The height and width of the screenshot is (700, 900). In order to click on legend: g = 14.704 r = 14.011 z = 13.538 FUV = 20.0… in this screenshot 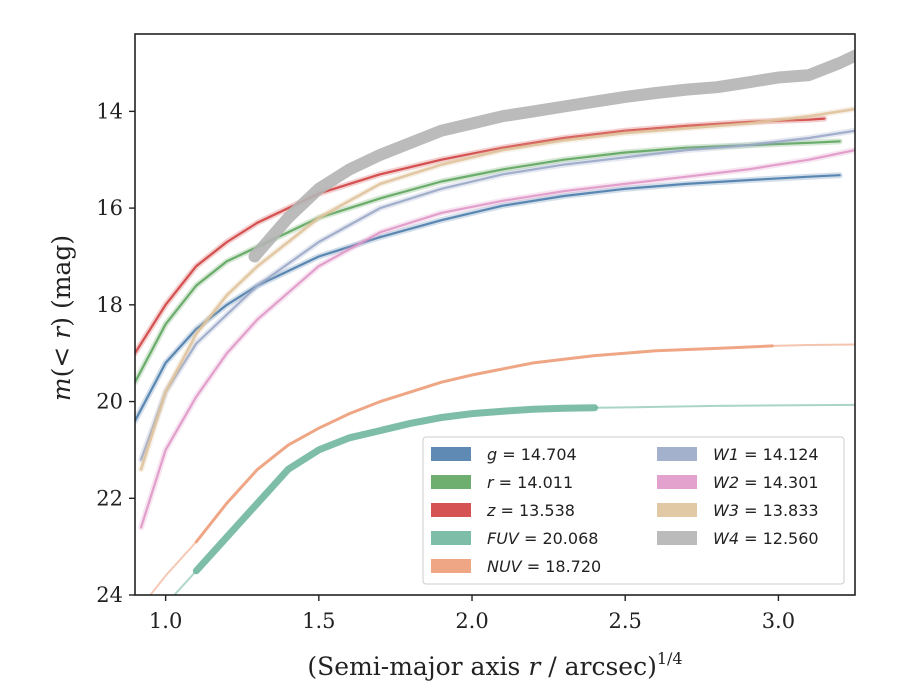, I will do `click(633, 510)`.